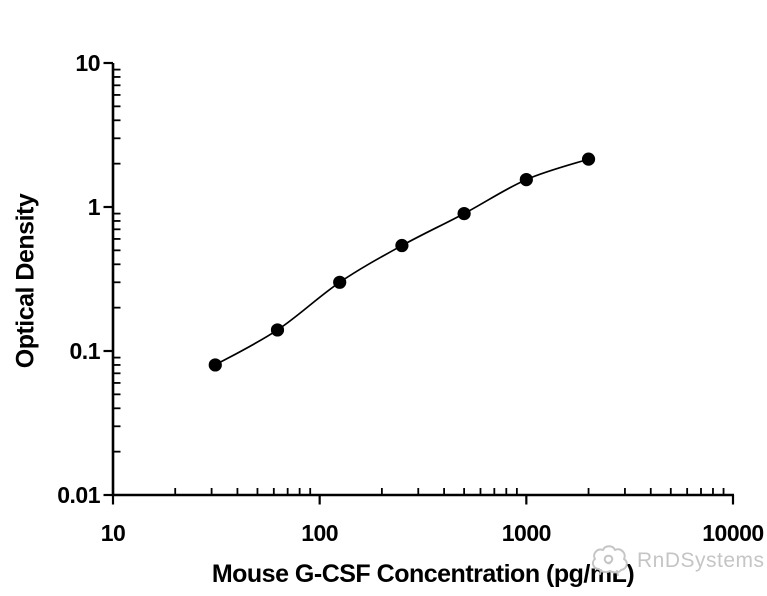 This screenshot has width=767, height=596. I want to click on watermark-text: RnDSystems, so click(701, 560).